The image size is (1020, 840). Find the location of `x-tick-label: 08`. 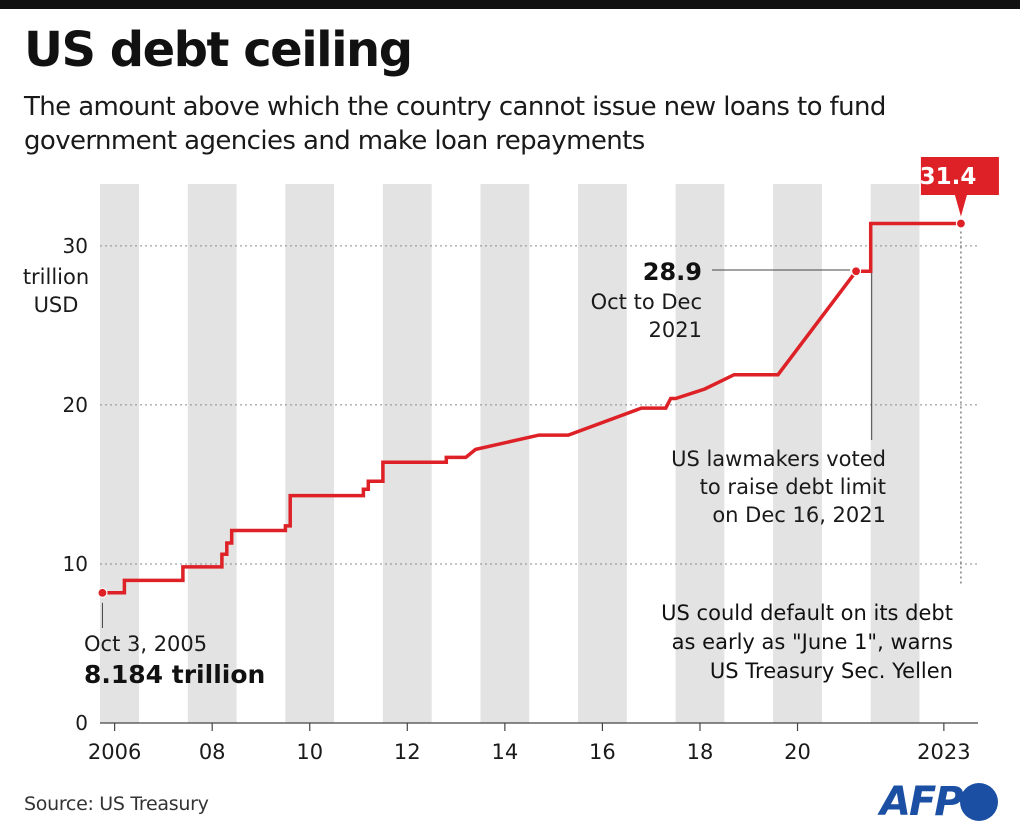

x-tick-label: 08 is located at coordinates (212, 752).